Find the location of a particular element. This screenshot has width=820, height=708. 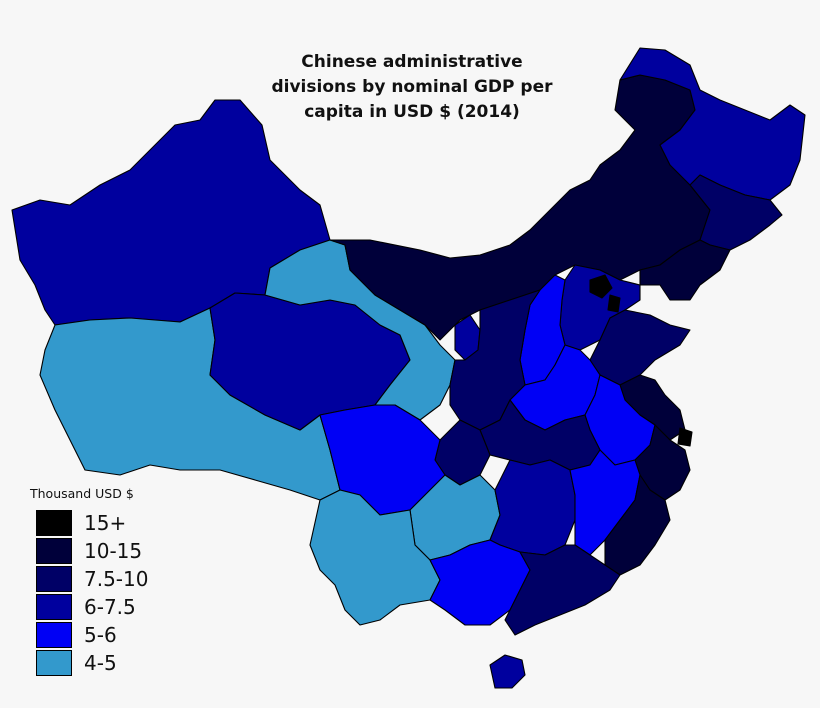

region-fujian is located at coordinates (637, 525).